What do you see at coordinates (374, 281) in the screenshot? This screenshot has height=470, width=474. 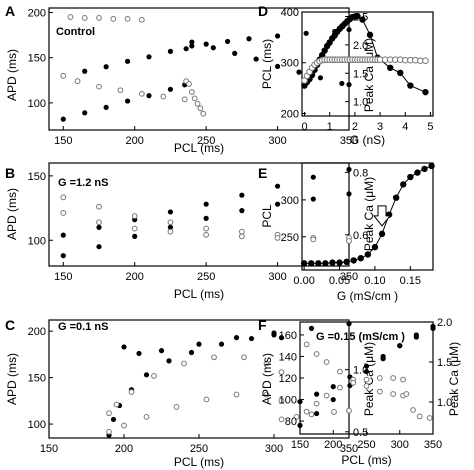 I see `x-tick-label: 0.10` at bounding box center [374, 281].